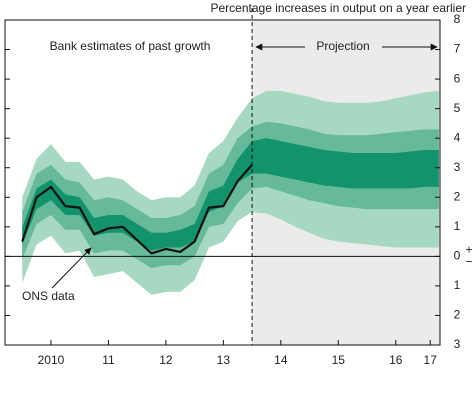 This screenshot has width=475, height=397. I want to click on x-tick-label: 14, so click(281, 360).